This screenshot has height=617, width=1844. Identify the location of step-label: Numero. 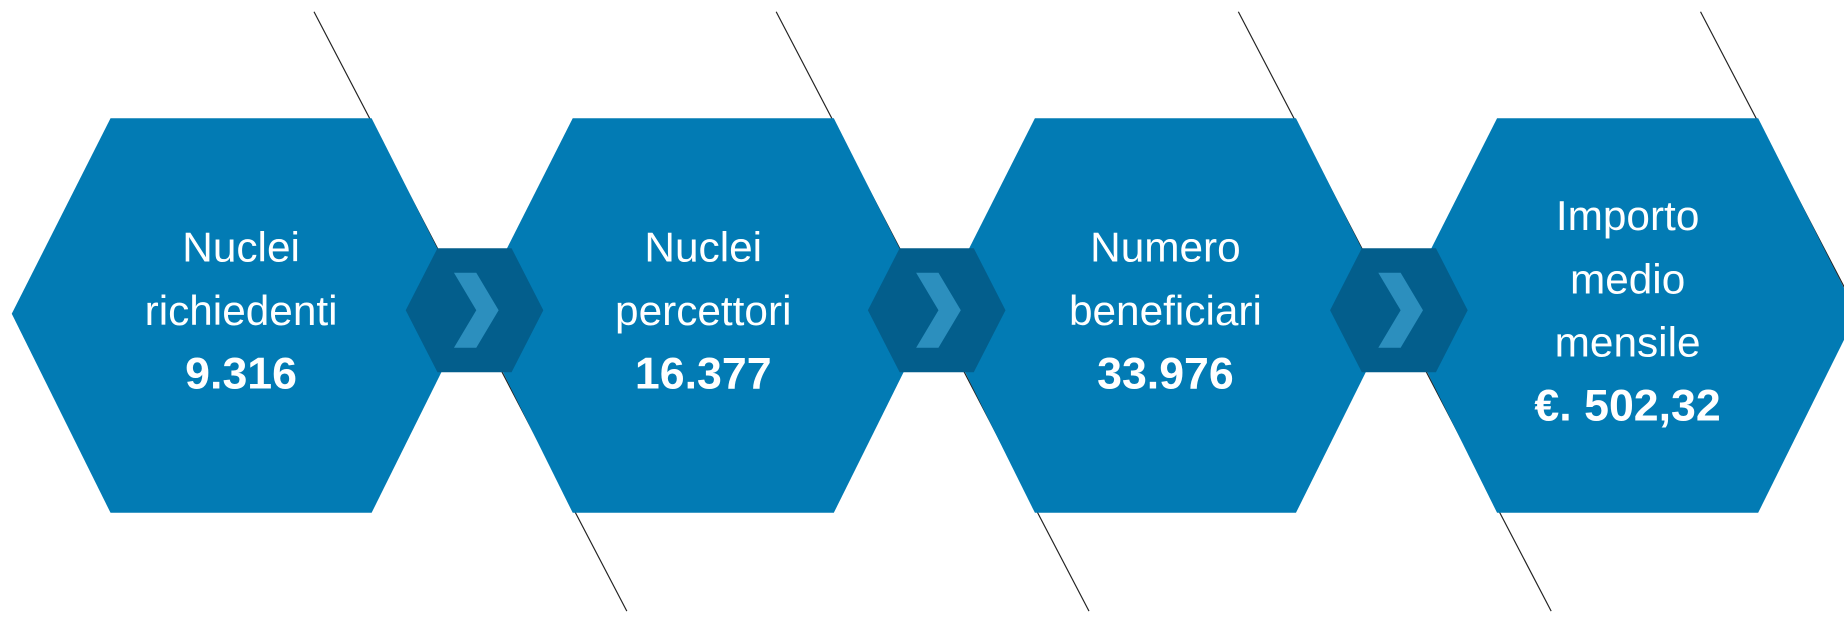
(1165, 247).